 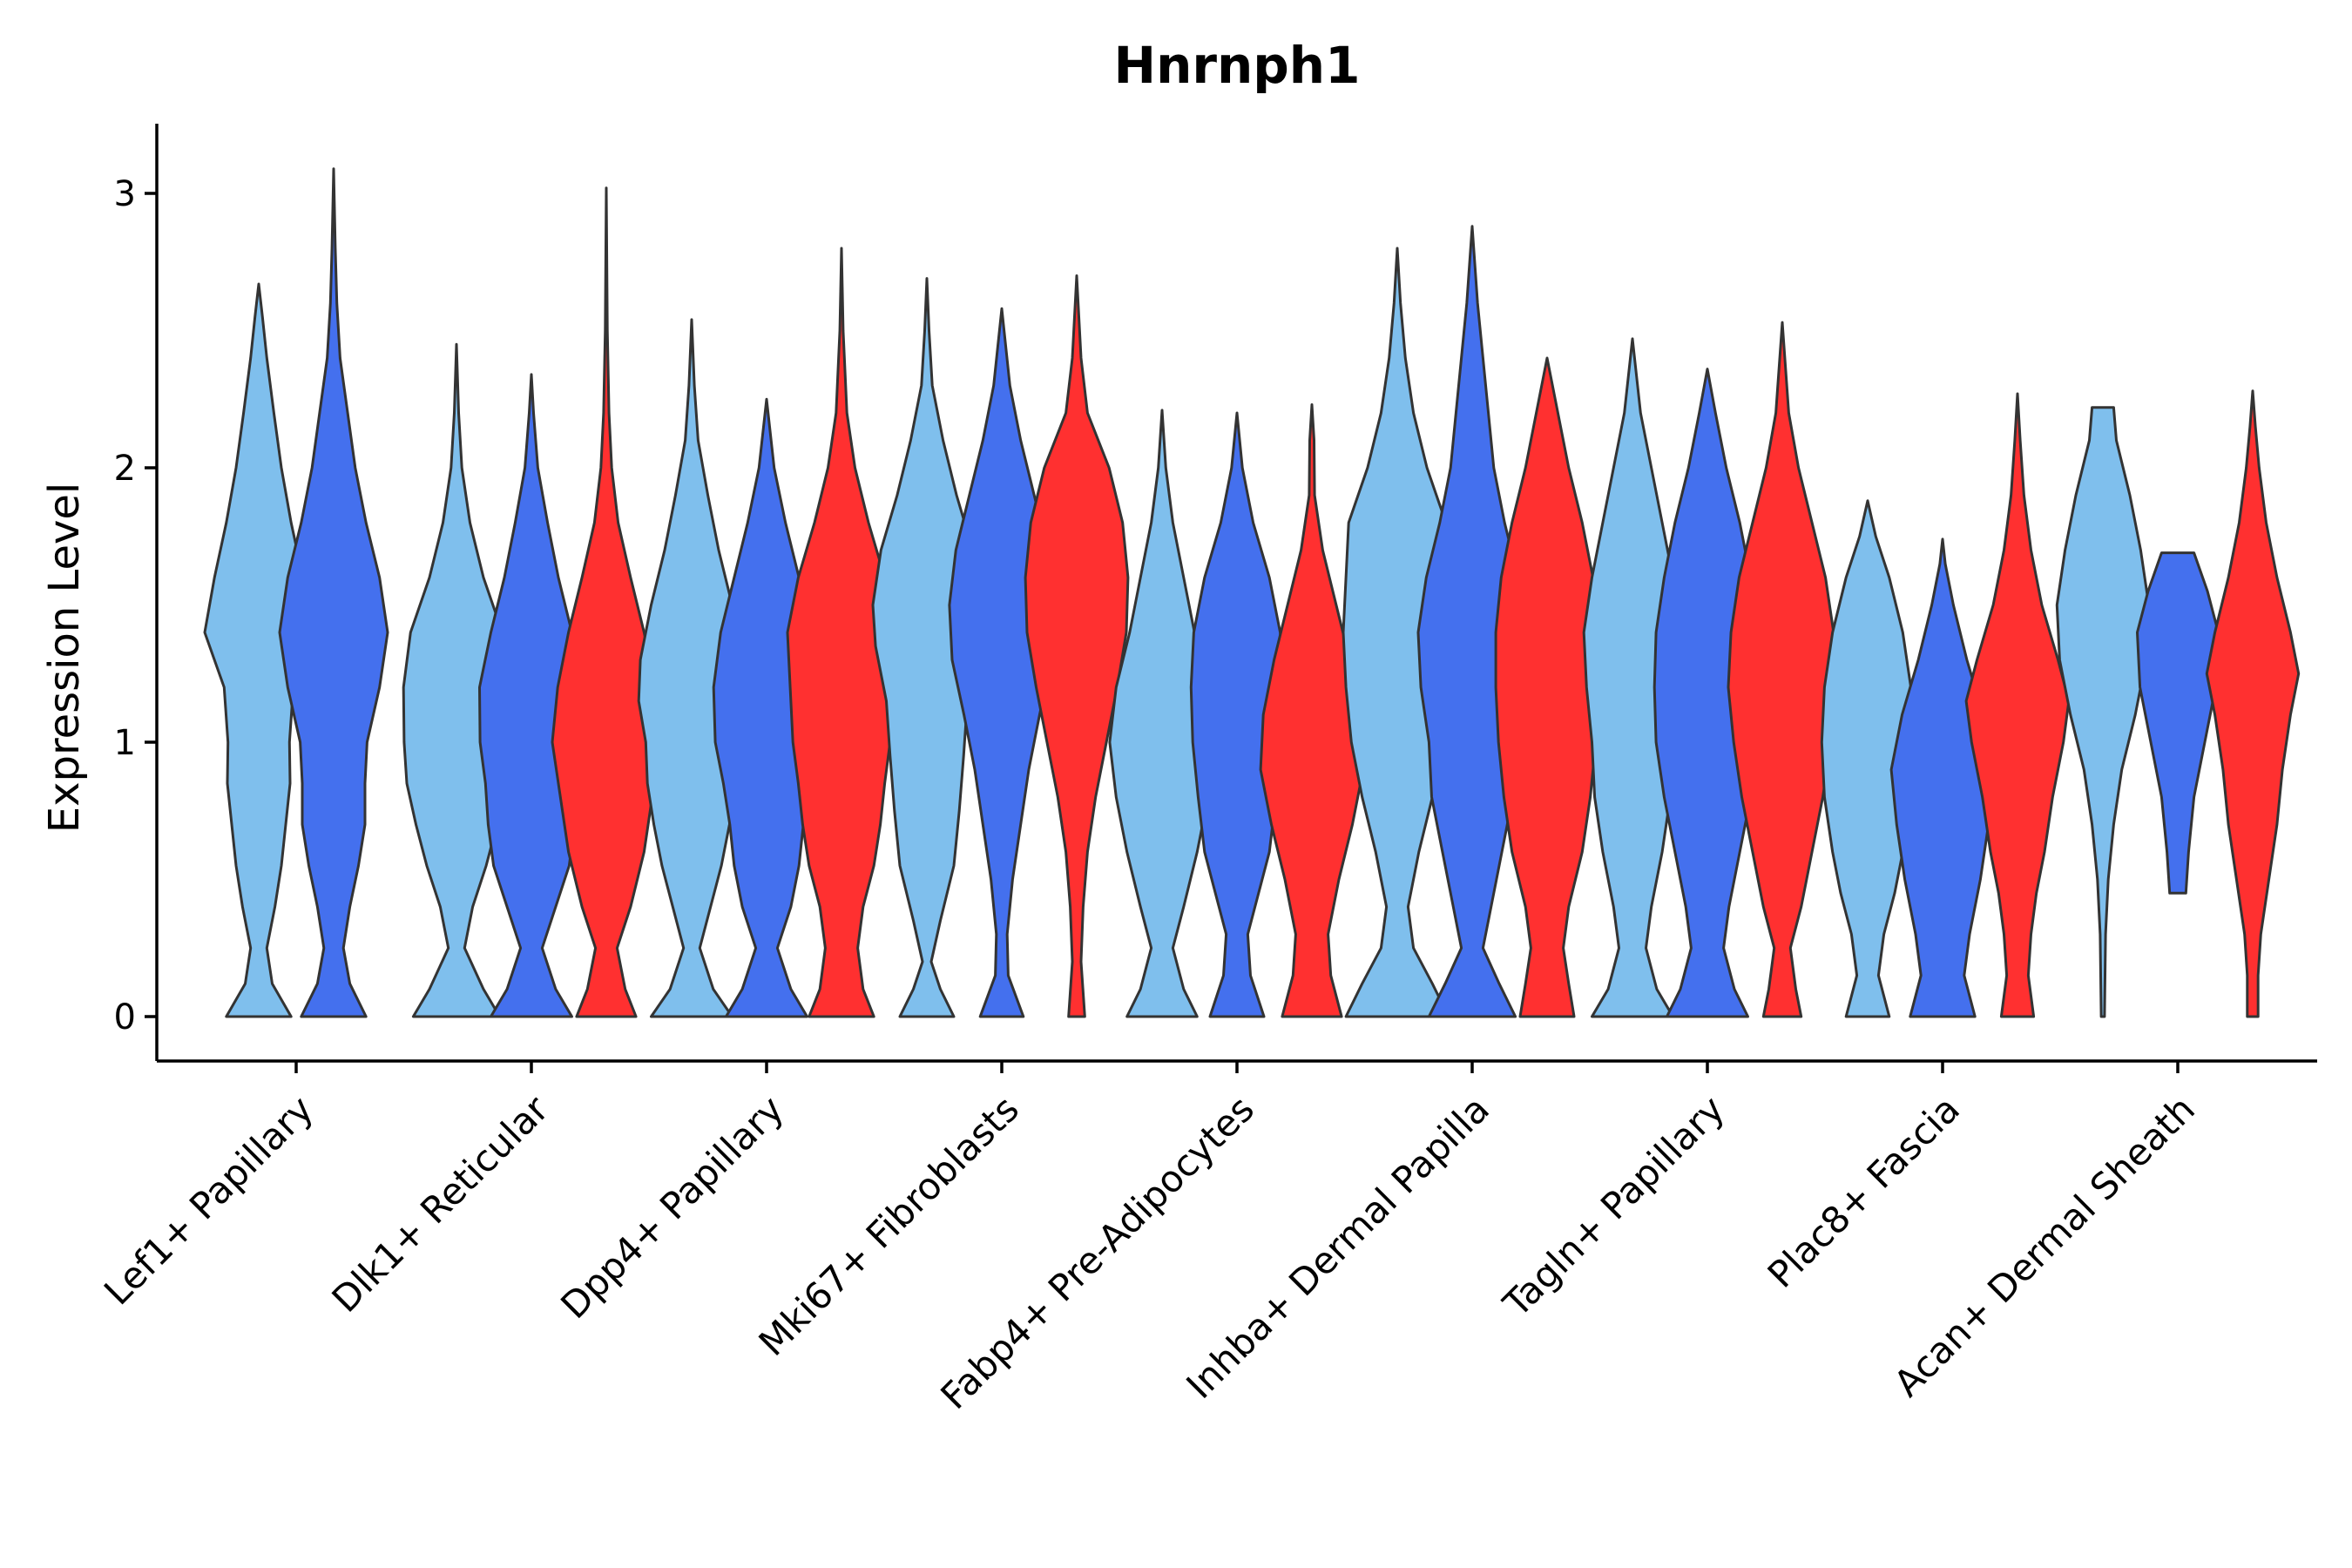 I want to click on violin-plac8-fascia-g2, so click(x=2017, y=705).